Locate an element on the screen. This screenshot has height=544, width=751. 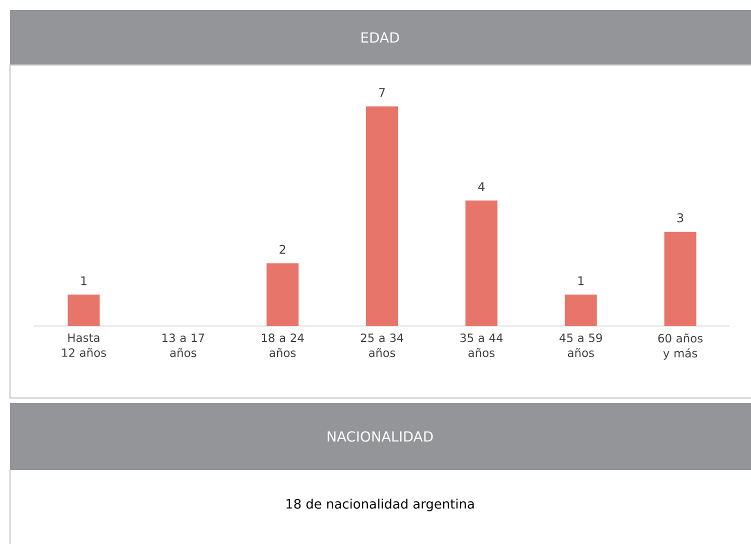
x-tick-label: 35 a 44 años is located at coordinates (481, 346).